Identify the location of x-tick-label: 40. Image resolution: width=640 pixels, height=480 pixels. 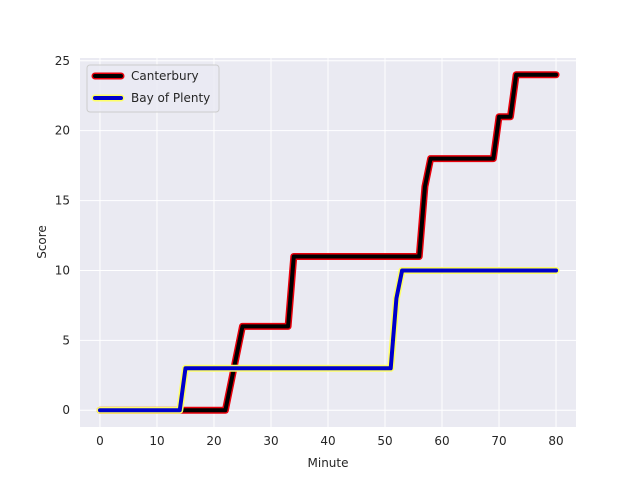
(327, 441).